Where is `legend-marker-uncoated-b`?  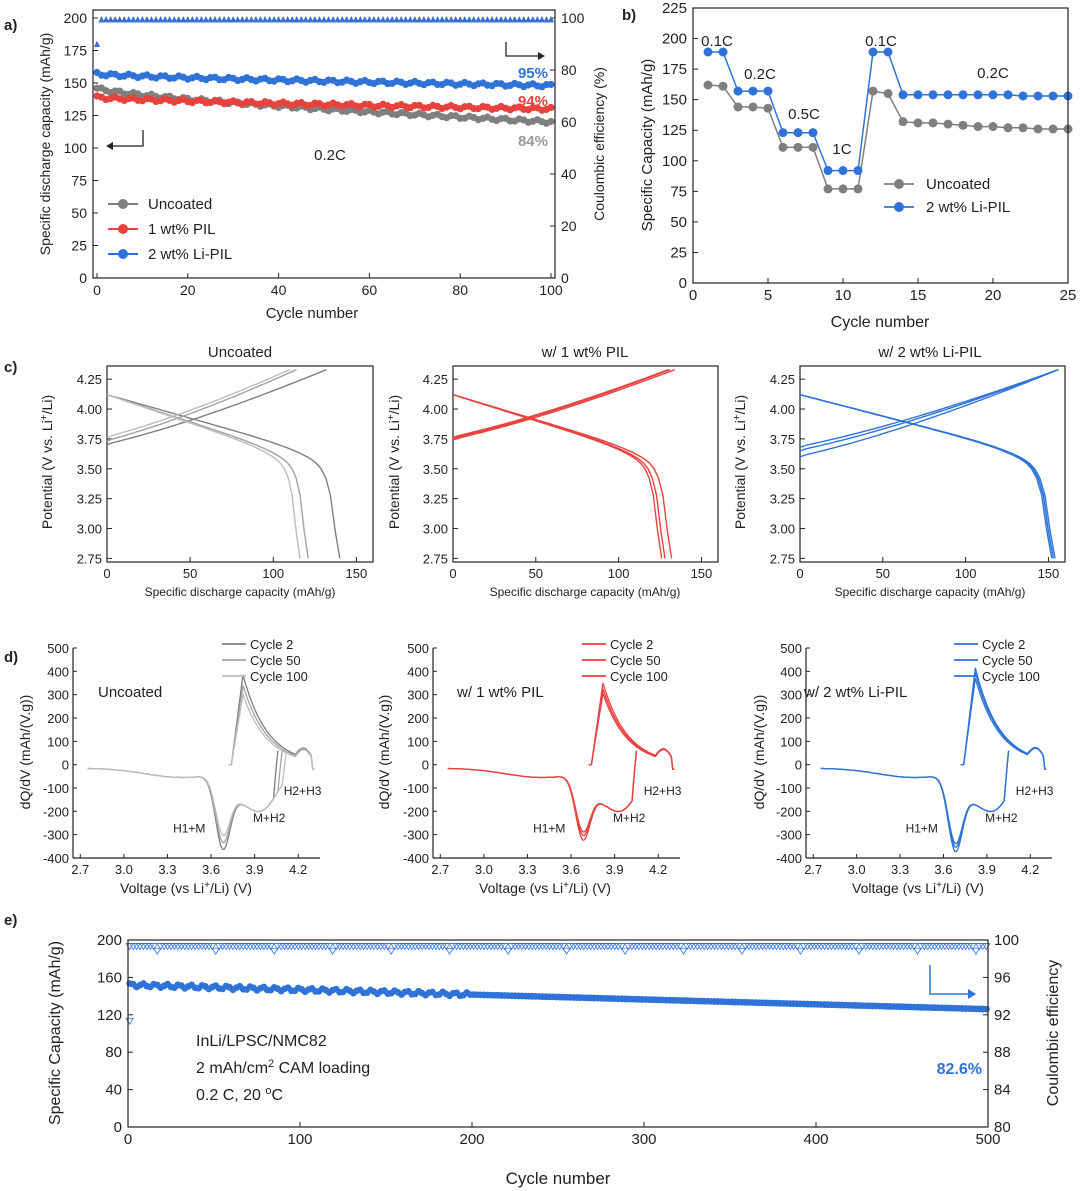 legend-marker-uncoated-b is located at coordinates (899, 184).